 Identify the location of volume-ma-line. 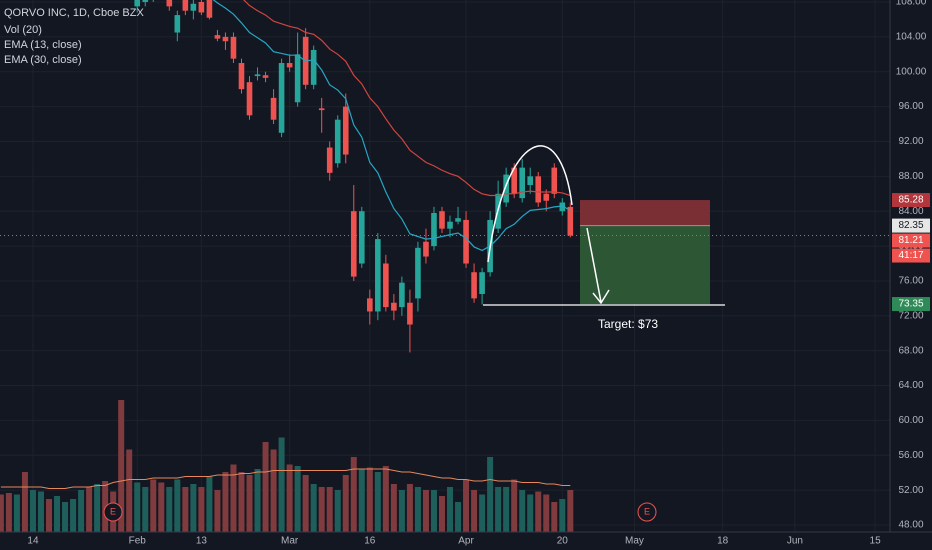
(285, 478).